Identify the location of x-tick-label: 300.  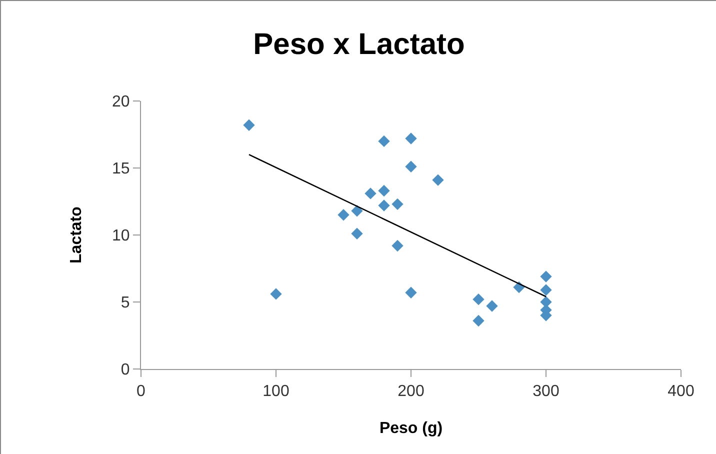
(546, 391).